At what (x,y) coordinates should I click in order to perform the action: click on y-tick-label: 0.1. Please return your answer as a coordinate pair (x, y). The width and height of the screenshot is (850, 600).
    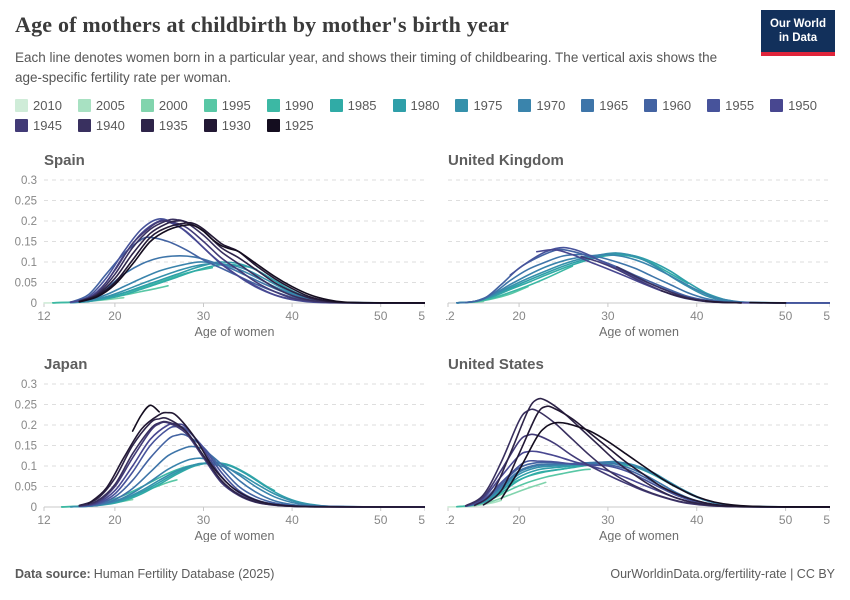
    Looking at the image, I should click on (29, 263).